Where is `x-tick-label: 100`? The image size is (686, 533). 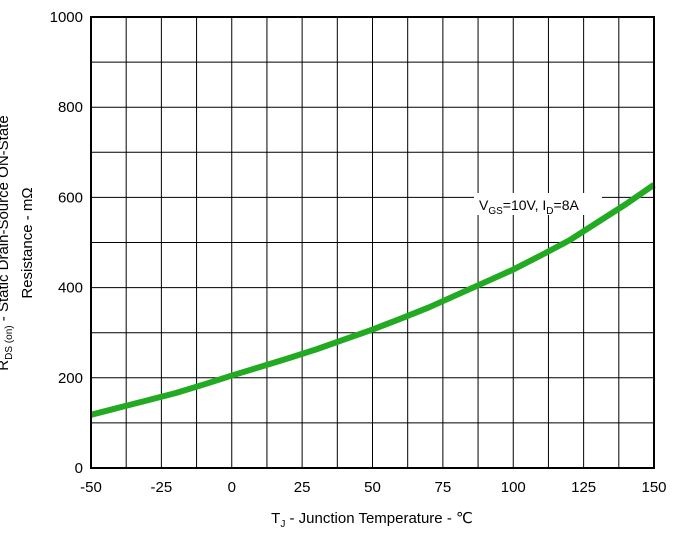 x-tick-label: 100 is located at coordinates (513, 487).